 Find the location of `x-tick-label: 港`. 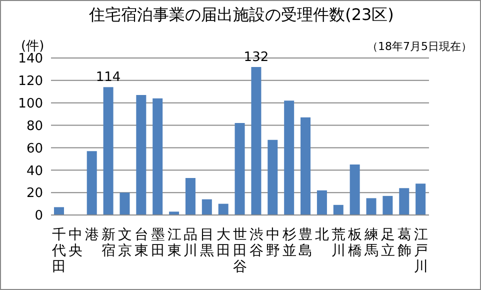

x-tick-label: 港 is located at coordinates (92, 235).